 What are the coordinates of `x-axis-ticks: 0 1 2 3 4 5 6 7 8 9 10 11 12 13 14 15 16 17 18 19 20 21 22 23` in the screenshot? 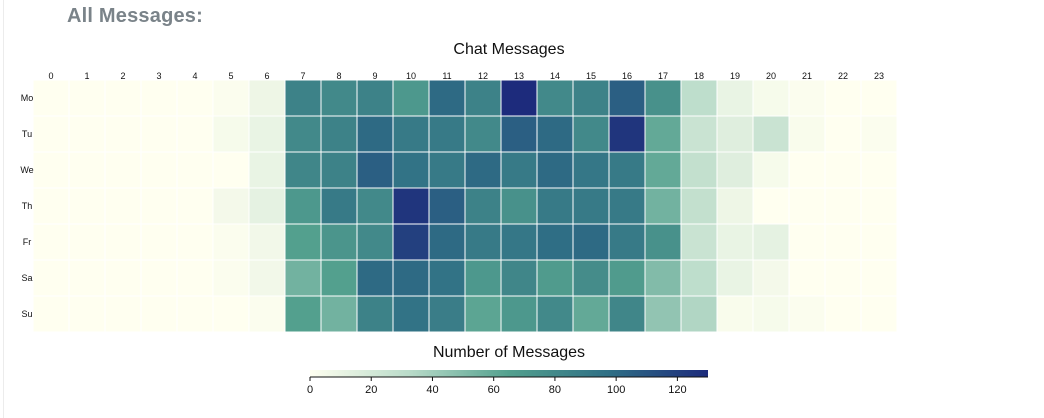 It's located at (466, 76).